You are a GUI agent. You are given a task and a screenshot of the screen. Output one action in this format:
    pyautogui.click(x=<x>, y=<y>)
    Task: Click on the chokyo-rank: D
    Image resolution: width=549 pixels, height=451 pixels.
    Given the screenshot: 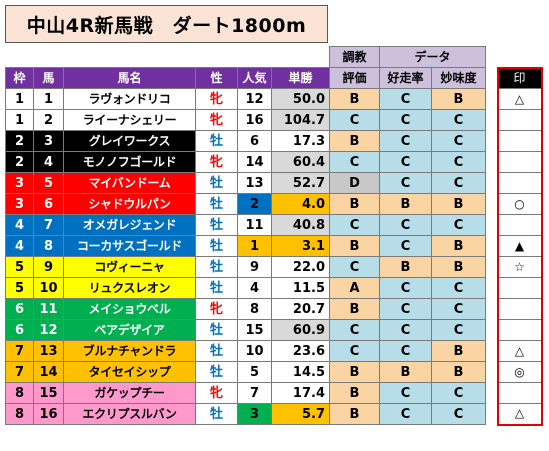 What is the action you would take?
    pyautogui.click(x=354, y=183)
    